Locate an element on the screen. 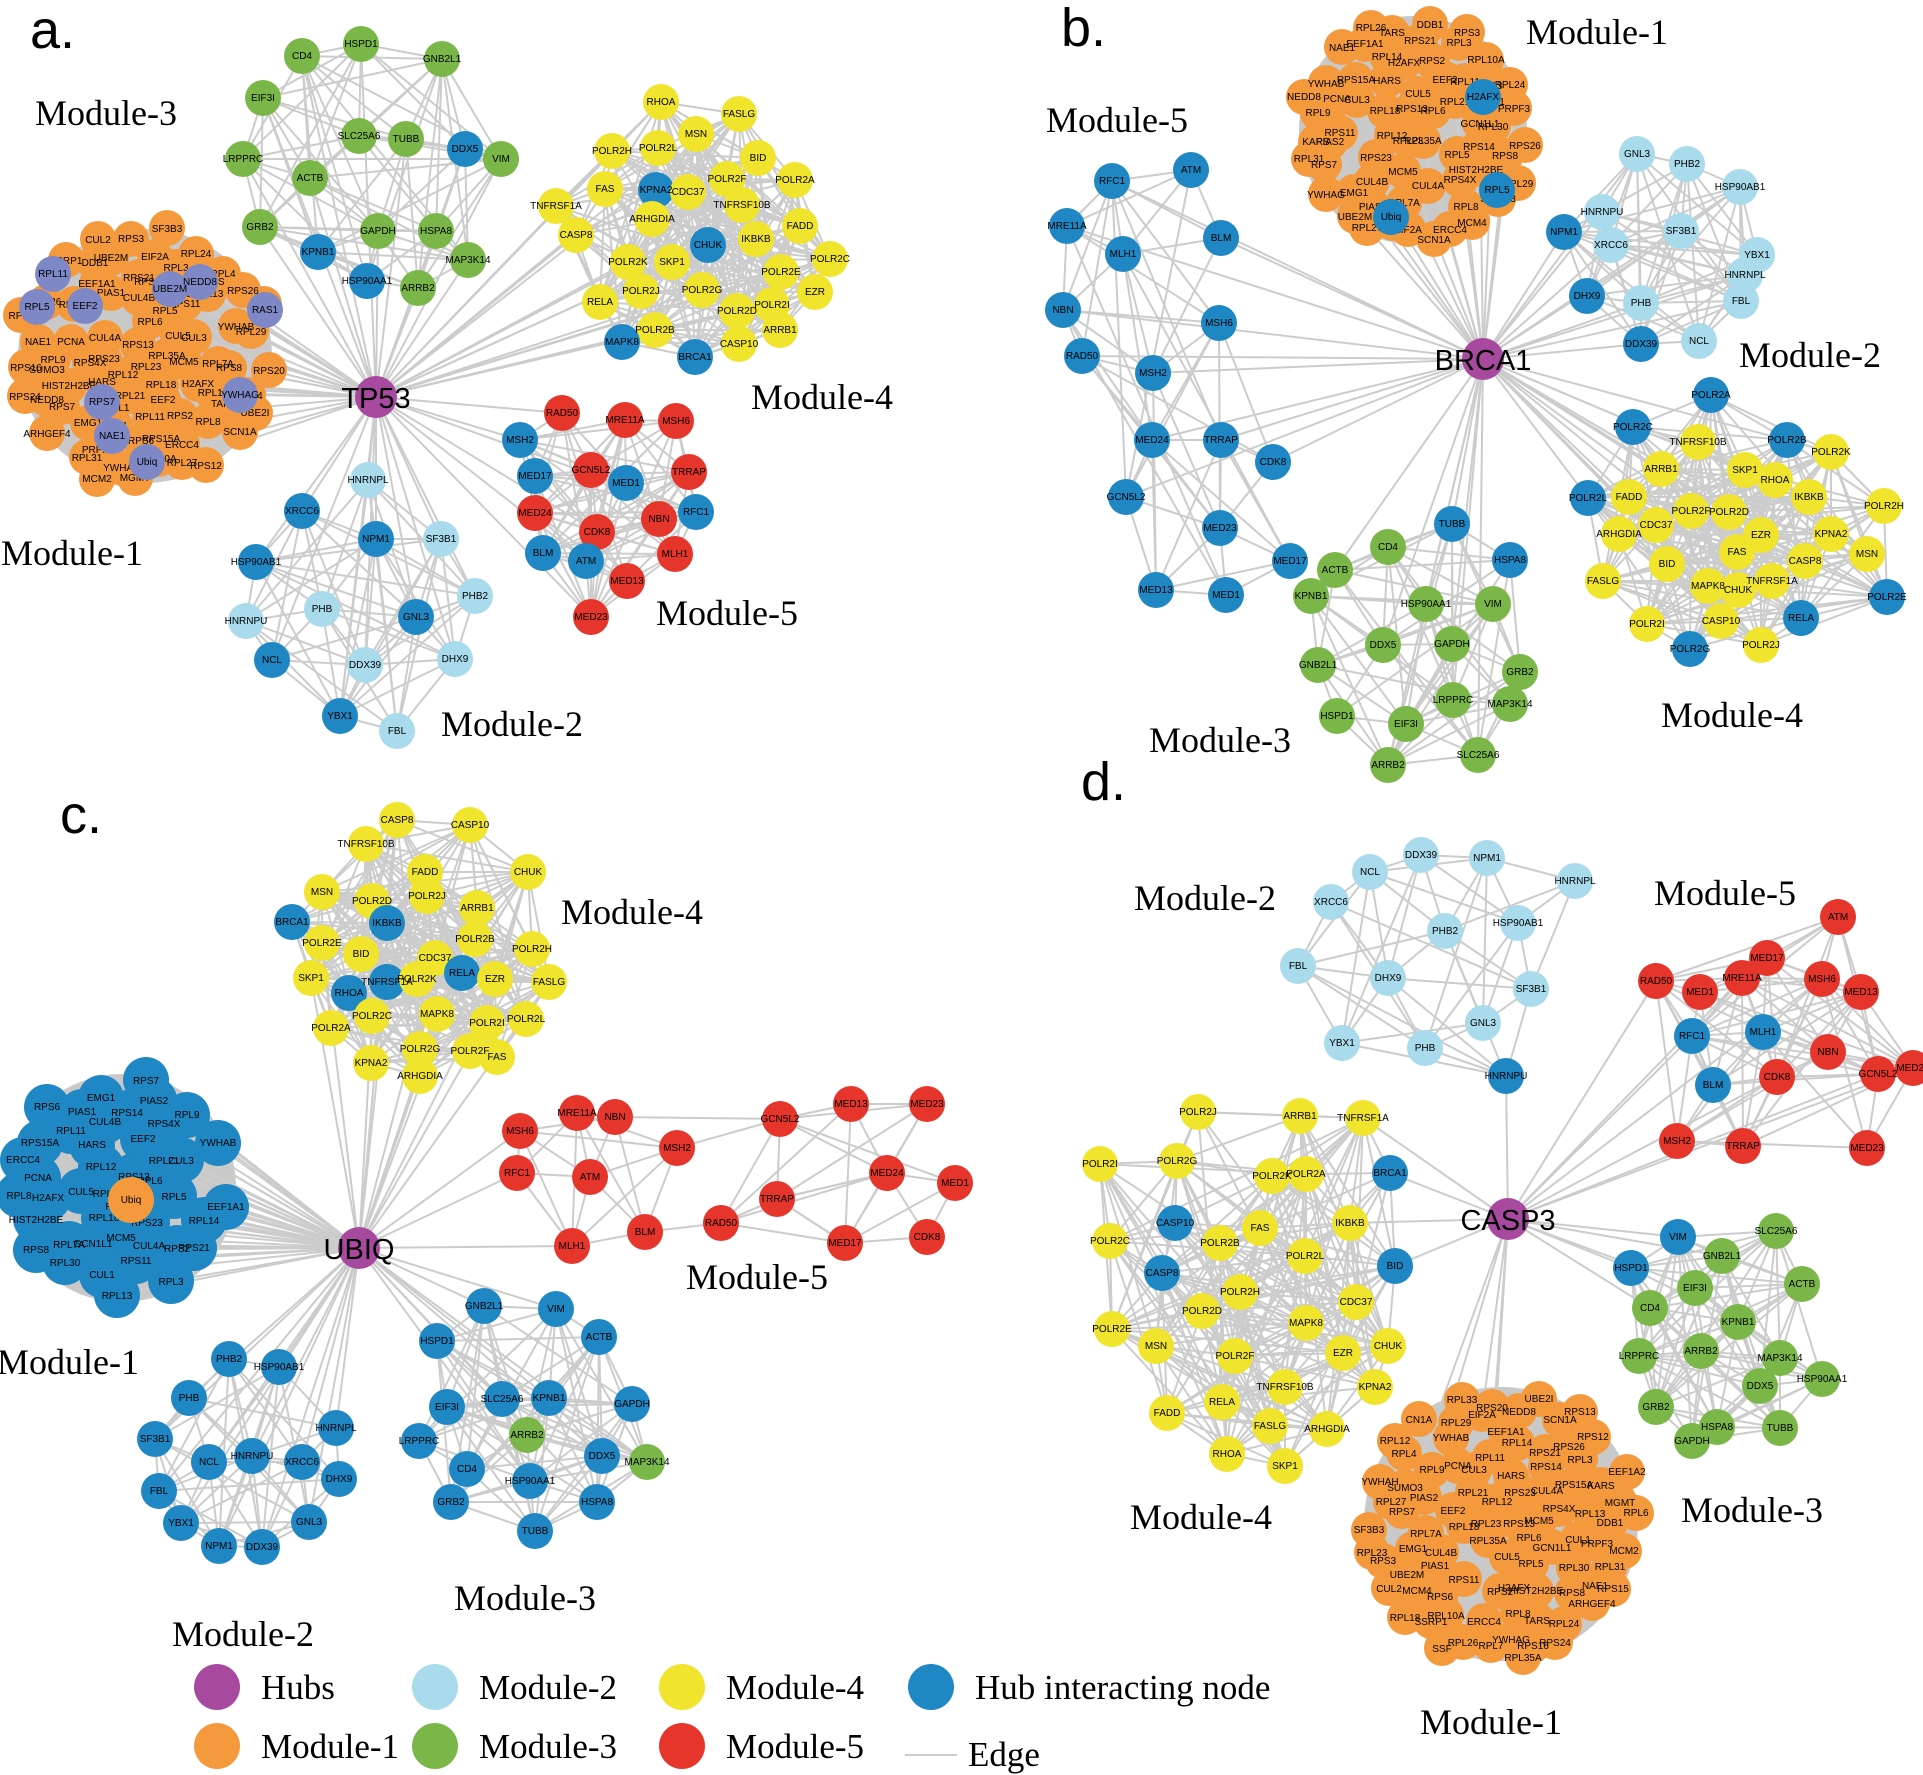 This screenshot has width=1923, height=1775. svg-text: CASP10 is located at coordinates (1721, 621).